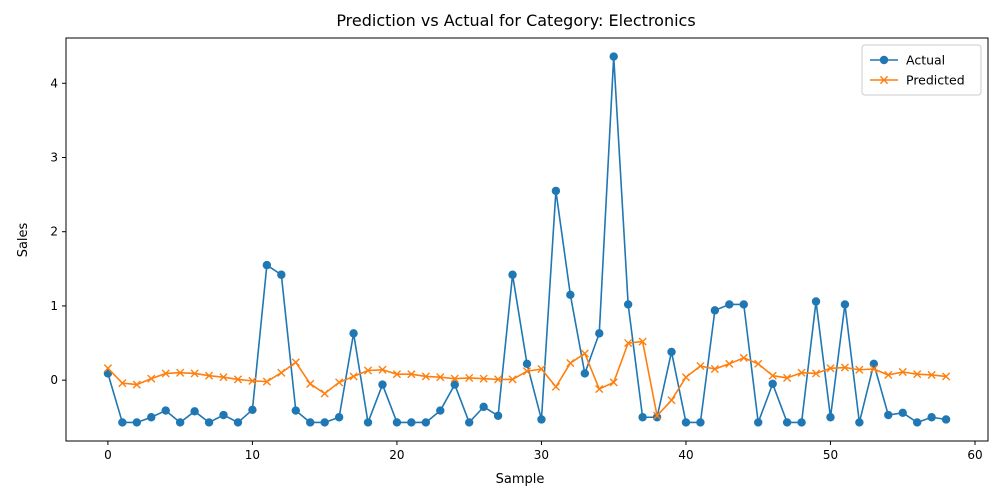  I want to click on y-tick-label: 3, so click(54, 157).